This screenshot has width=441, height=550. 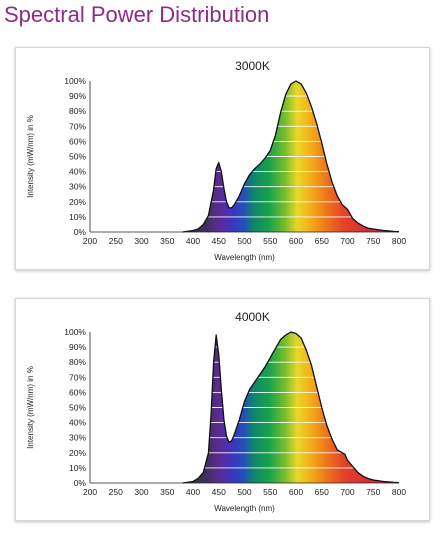 What do you see at coordinates (252, 66) in the screenshot?
I see `chart-title: 3000K` at bounding box center [252, 66].